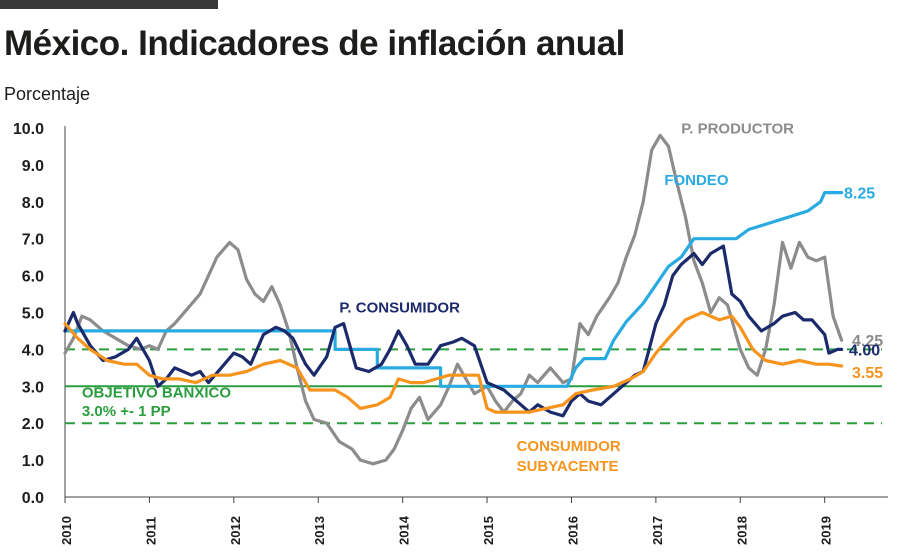 The width and height of the screenshot is (900, 553). I want to click on y-tick-label: 10.0, so click(28, 129).